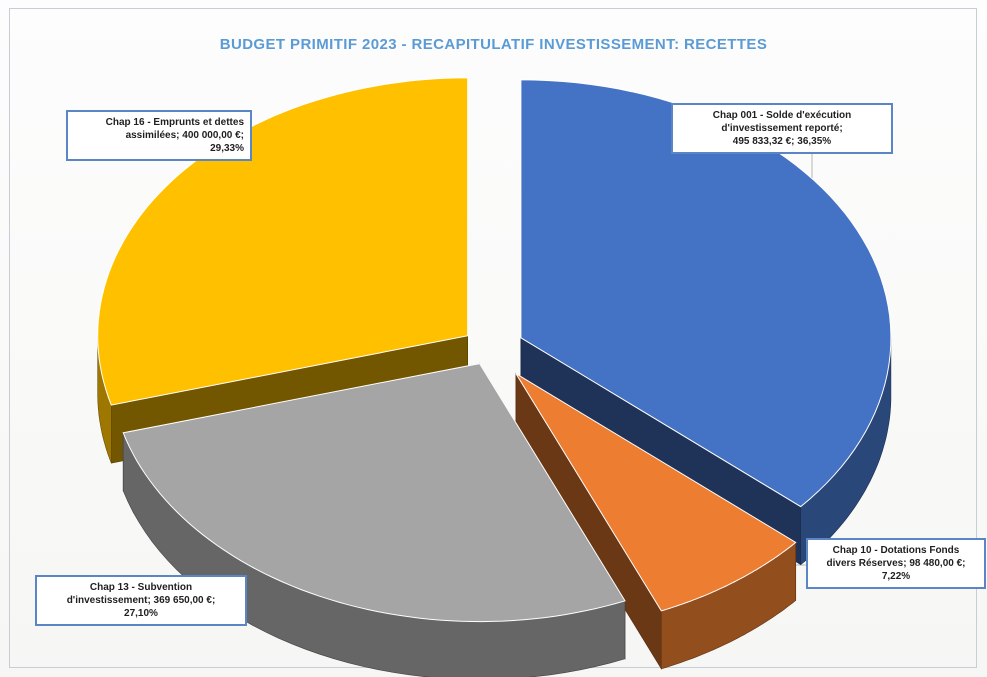 The height and width of the screenshot is (677, 987). I want to click on callout-chap10-line1: Chap 10 - Dotations Fonds, so click(896, 550).